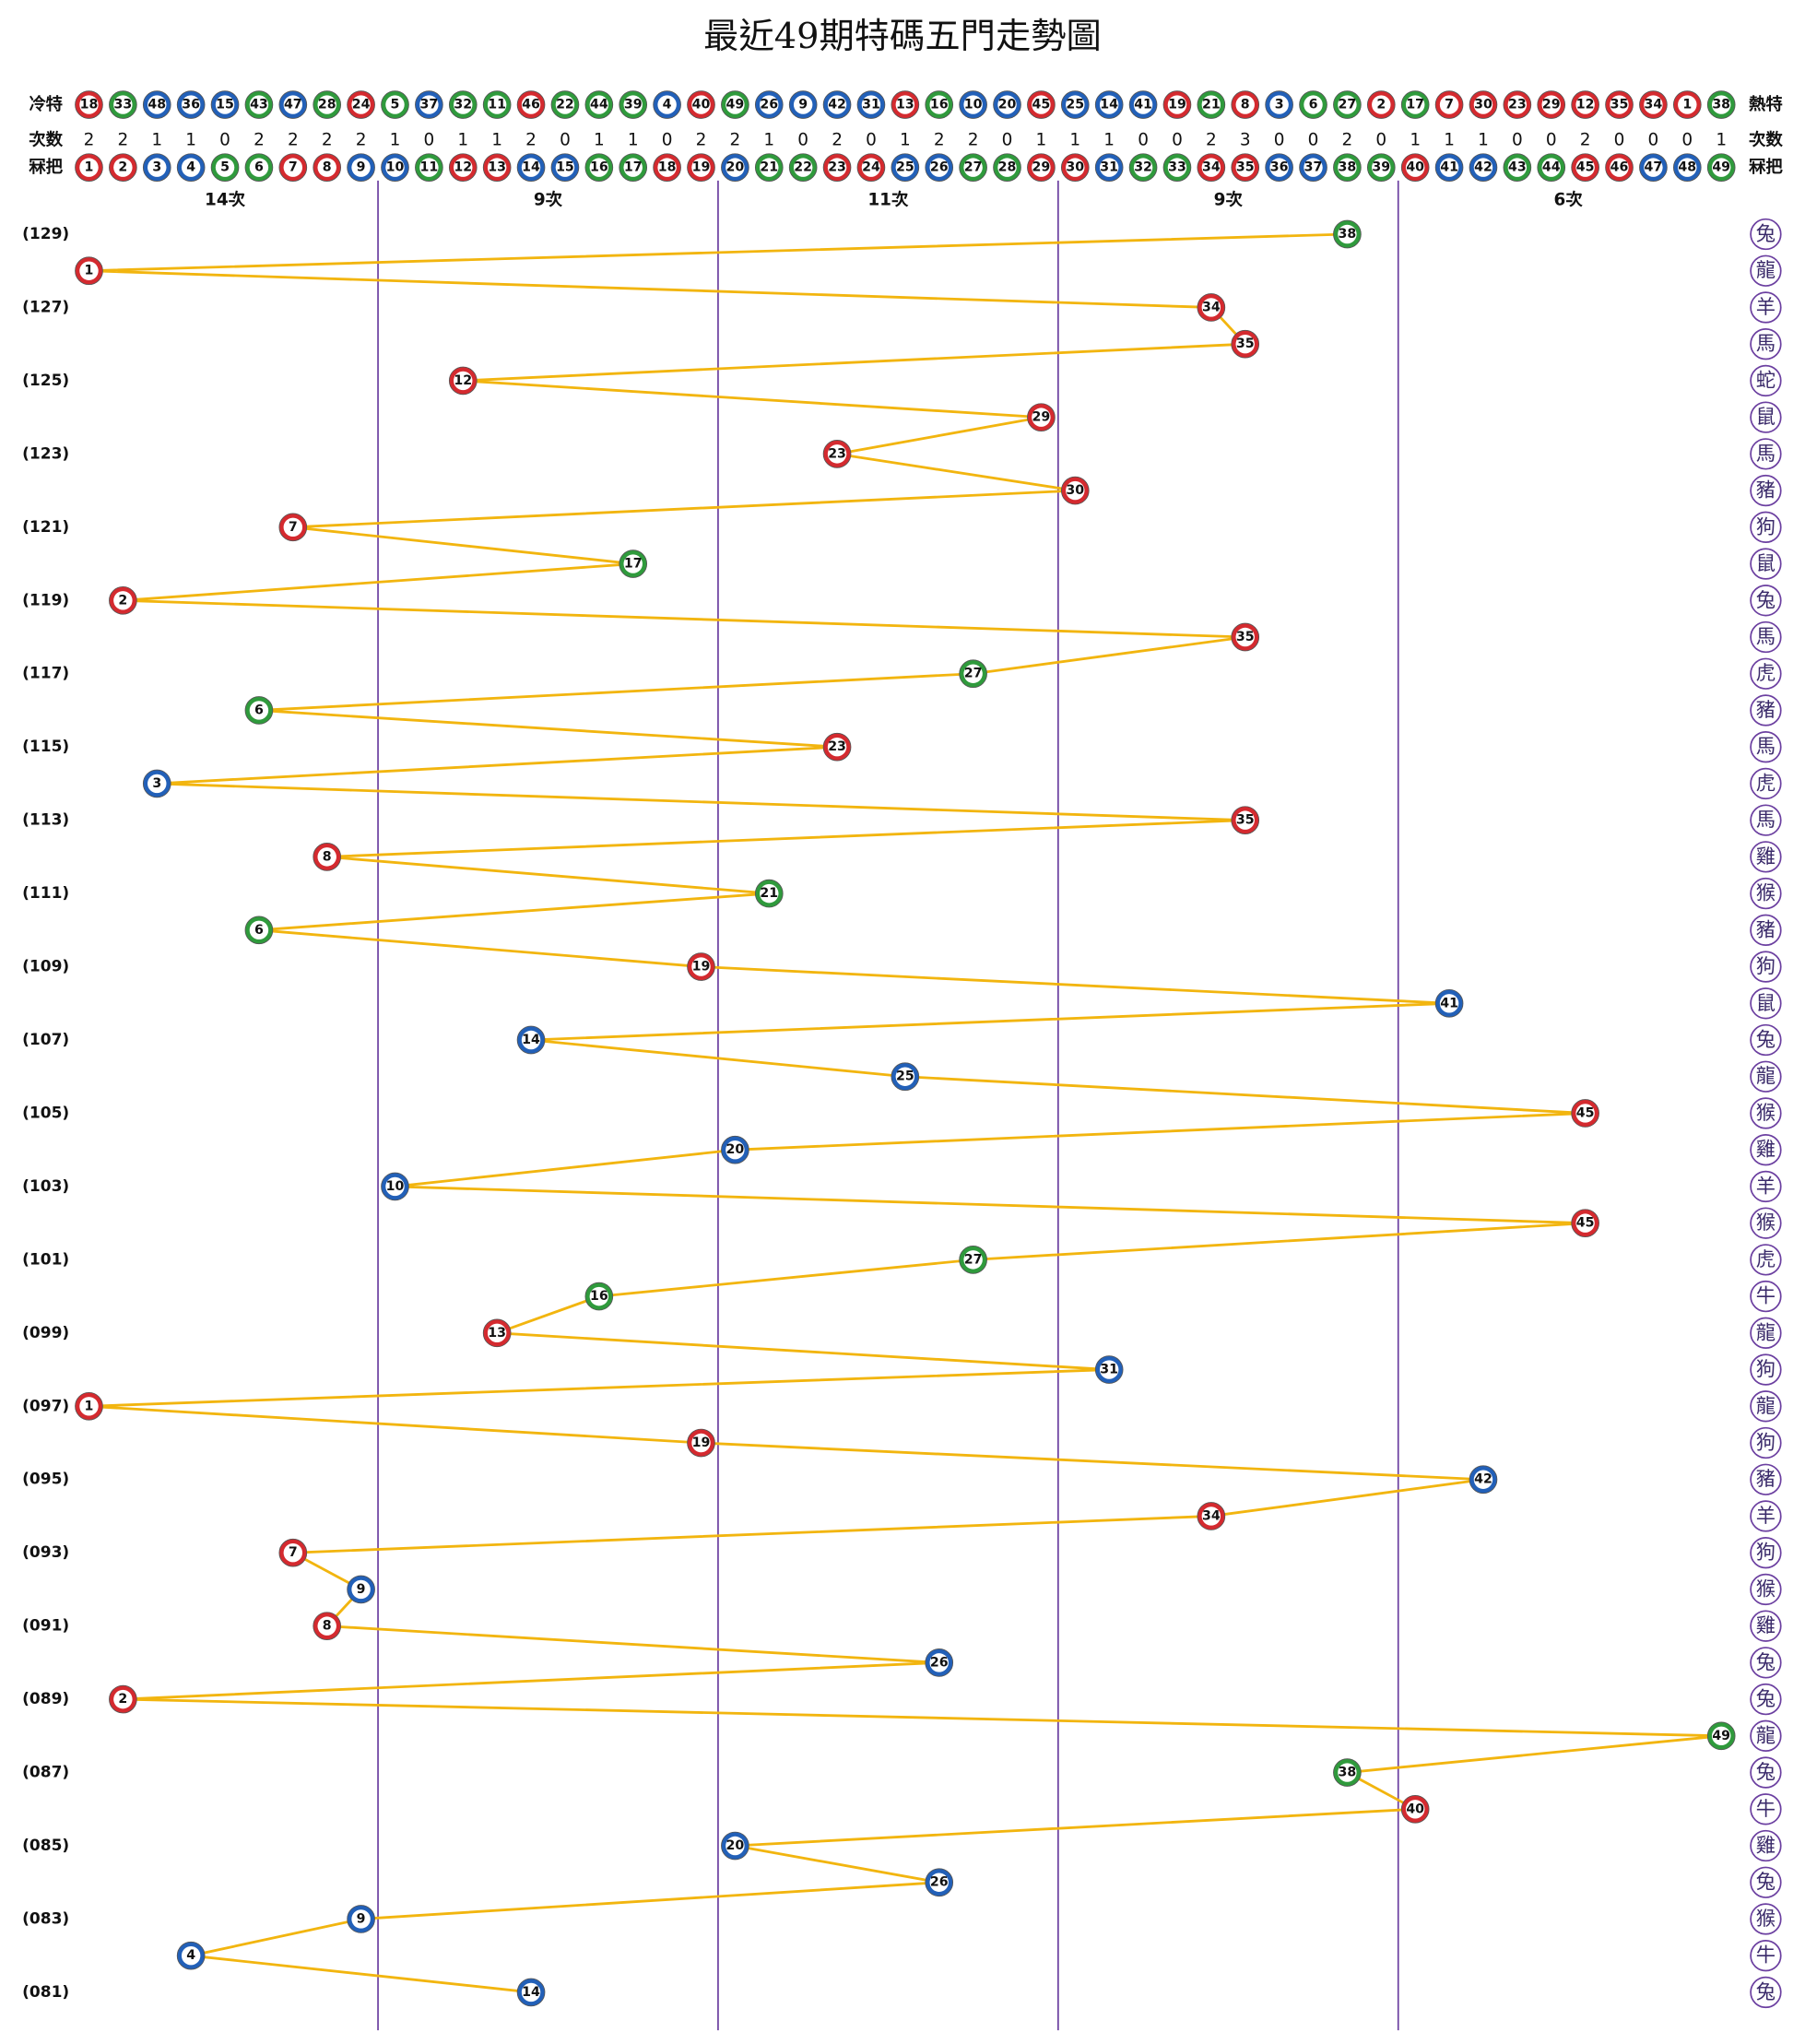 The width and height of the screenshot is (1805, 2044). What do you see at coordinates (225, 105) in the screenshot?
I see `ball-number: 15` at bounding box center [225, 105].